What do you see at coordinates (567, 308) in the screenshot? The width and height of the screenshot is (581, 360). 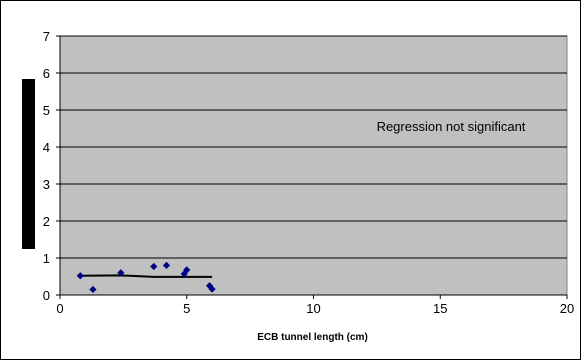 I see `x-tick-label: 20` at bounding box center [567, 308].